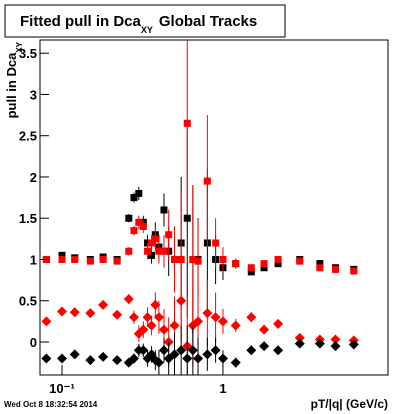  I want to click on chart-title: Fitted pull in DcaXY Global Tracks, so click(138, 24).